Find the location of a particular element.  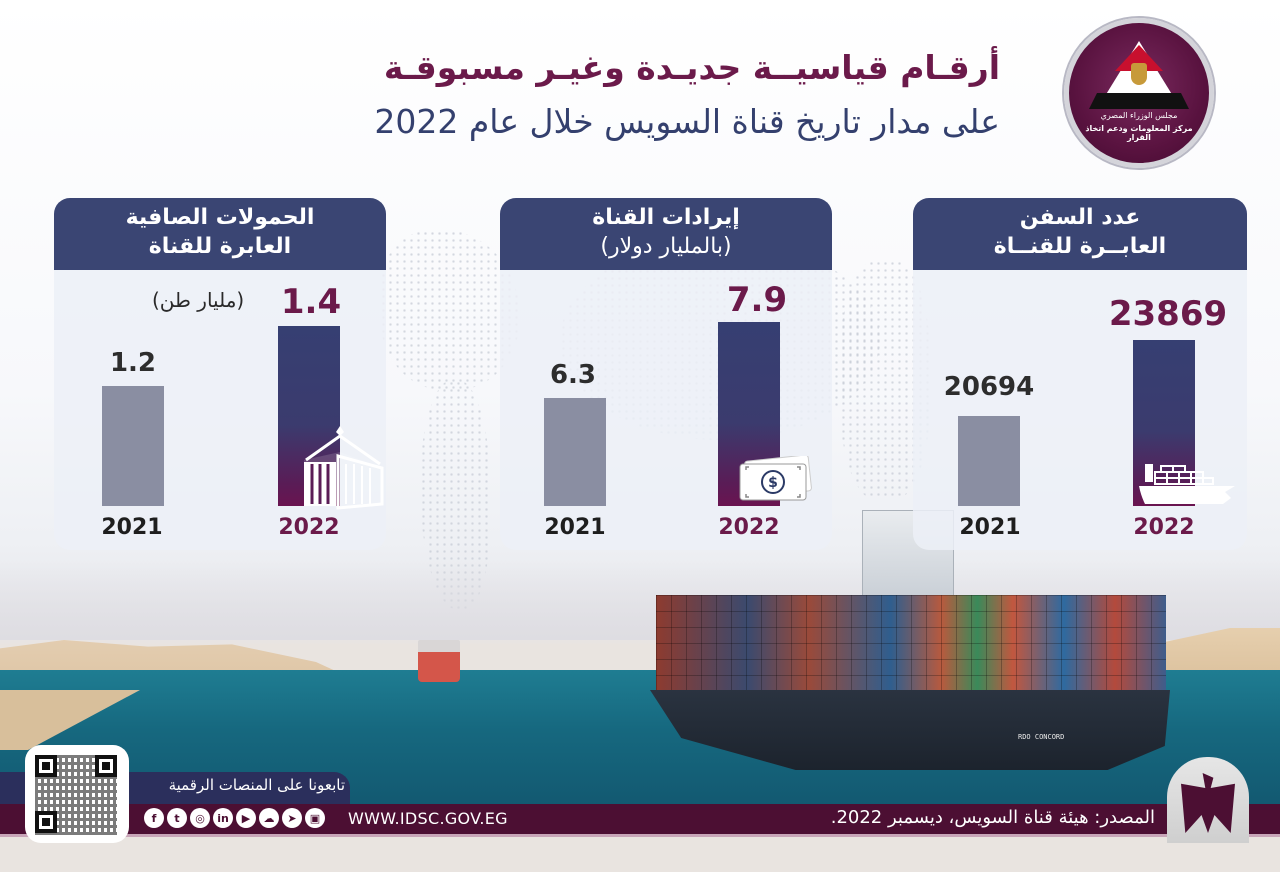

eagle-chart-icon is located at coordinates (1208, 803).